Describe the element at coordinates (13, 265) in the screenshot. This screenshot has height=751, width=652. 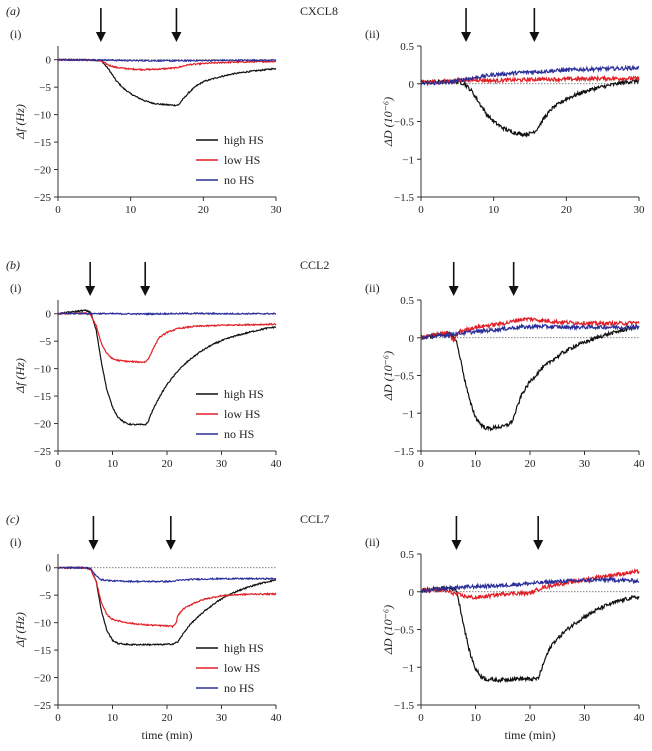
I see `section-label: (b)` at that location.